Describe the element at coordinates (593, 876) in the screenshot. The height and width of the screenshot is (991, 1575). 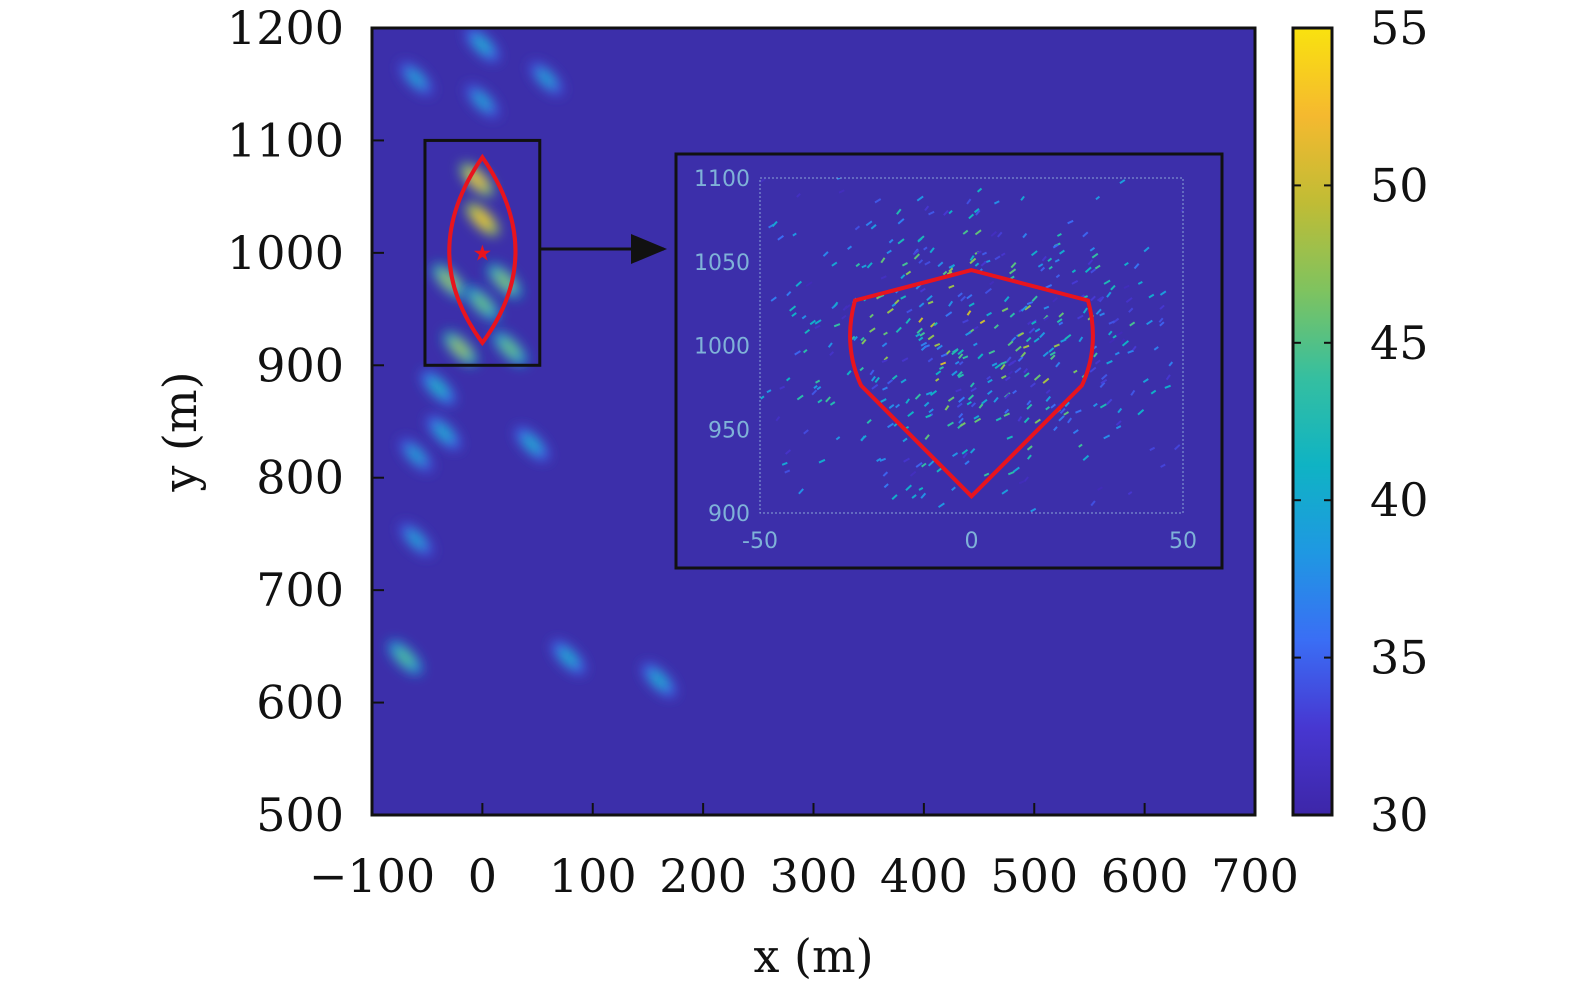
I see `x-tick-label: 100` at that location.